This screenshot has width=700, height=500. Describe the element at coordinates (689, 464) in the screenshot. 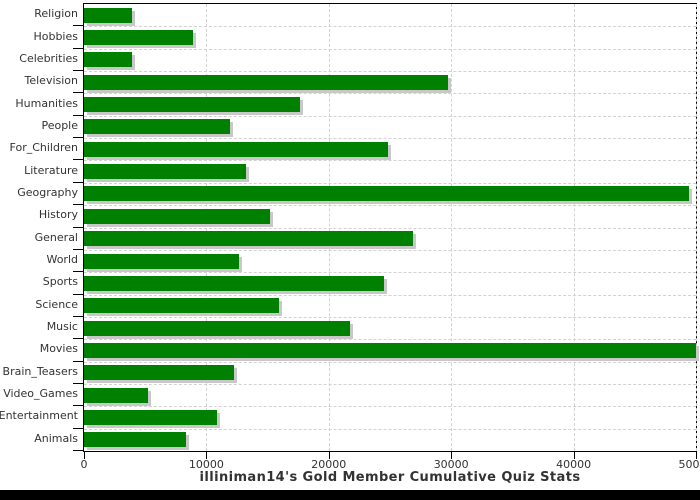

I see `x-axis-tick-label: 50000` at that location.